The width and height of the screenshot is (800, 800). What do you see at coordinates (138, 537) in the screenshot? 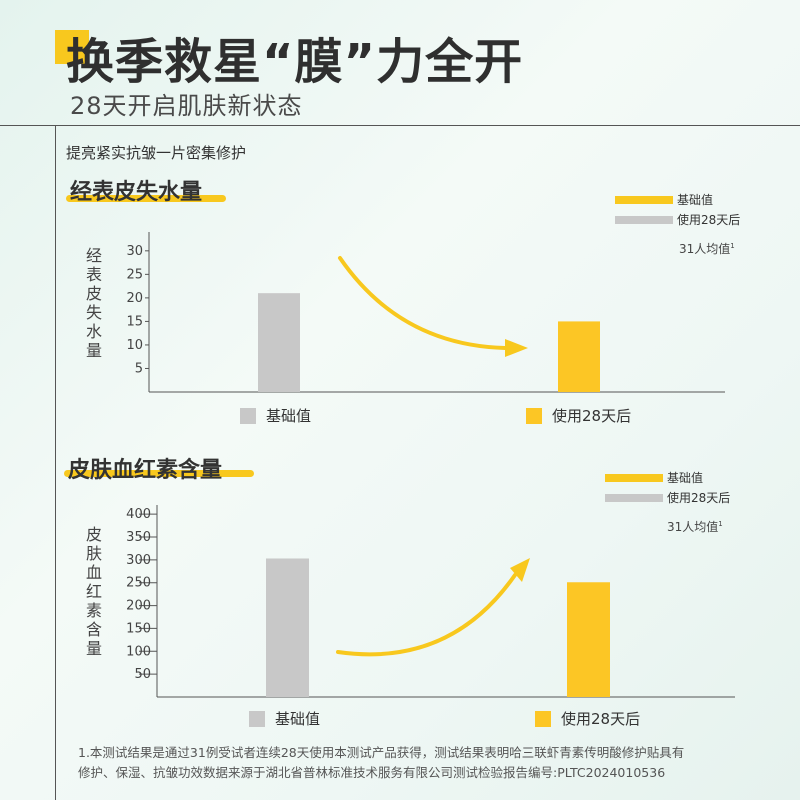
I see `chart2-tick-label: 350` at bounding box center [138, 537].